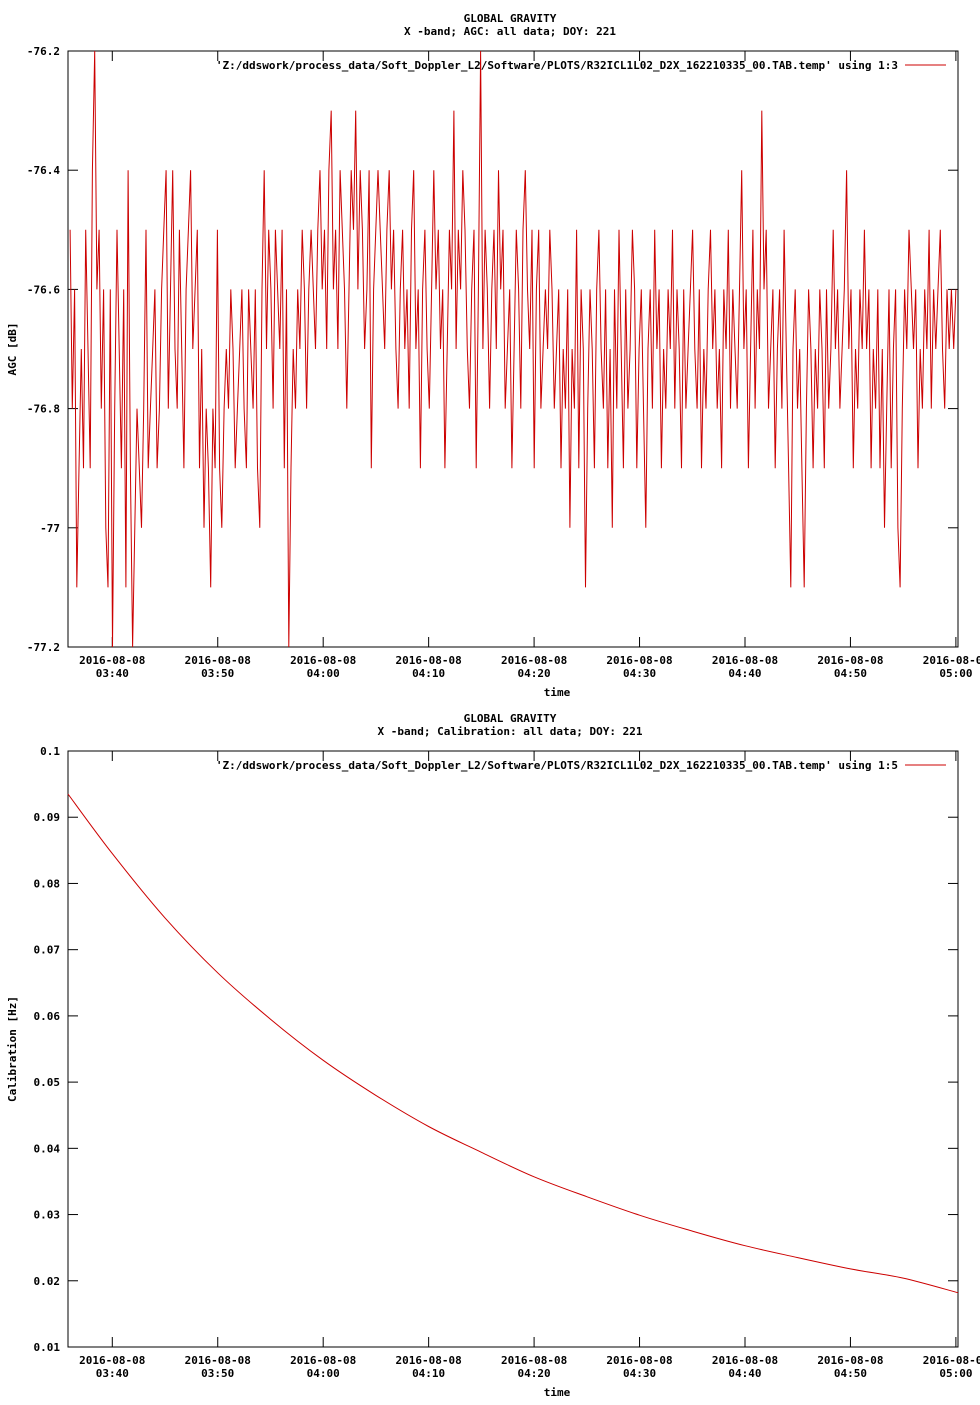 This screenshot has height=1405, width=980. Describe the element at coordinates (47, 1215) in the screenshot. I see `y-tick-label: 0.03` at that location.